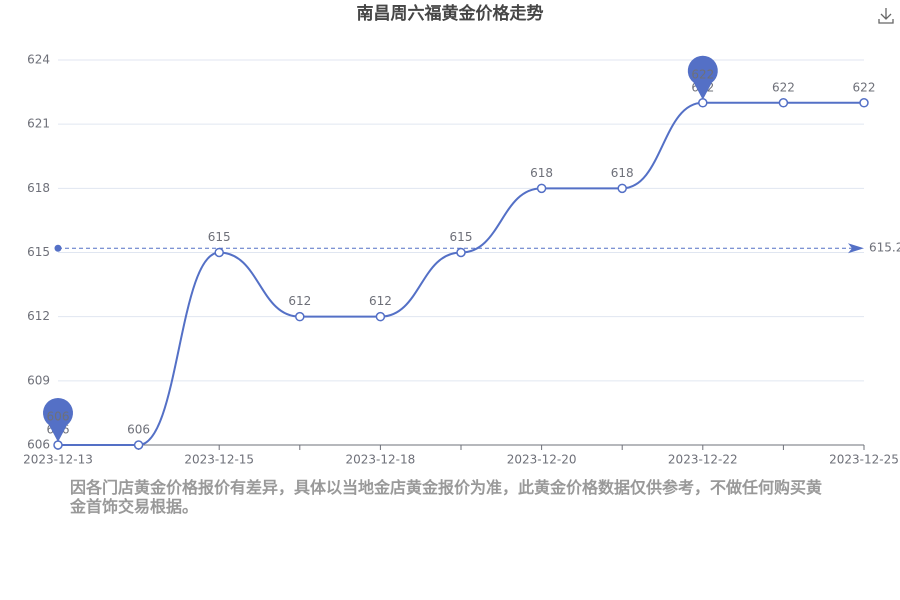 This screenshot has height=600, width=900. Describe the element at coordinates (38, 60) in the screenshot. I see `y-tick-label: 624` at that location.